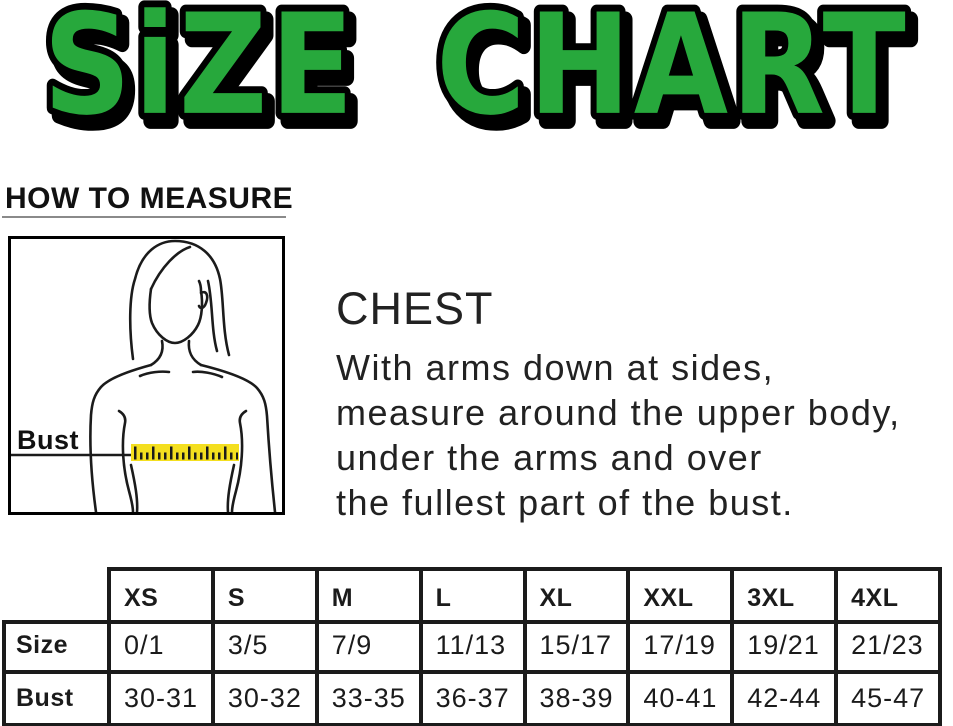 The width and height of the screenshot is (953, 726). I want to click on col-header-xs: XS, so click(161, 595).